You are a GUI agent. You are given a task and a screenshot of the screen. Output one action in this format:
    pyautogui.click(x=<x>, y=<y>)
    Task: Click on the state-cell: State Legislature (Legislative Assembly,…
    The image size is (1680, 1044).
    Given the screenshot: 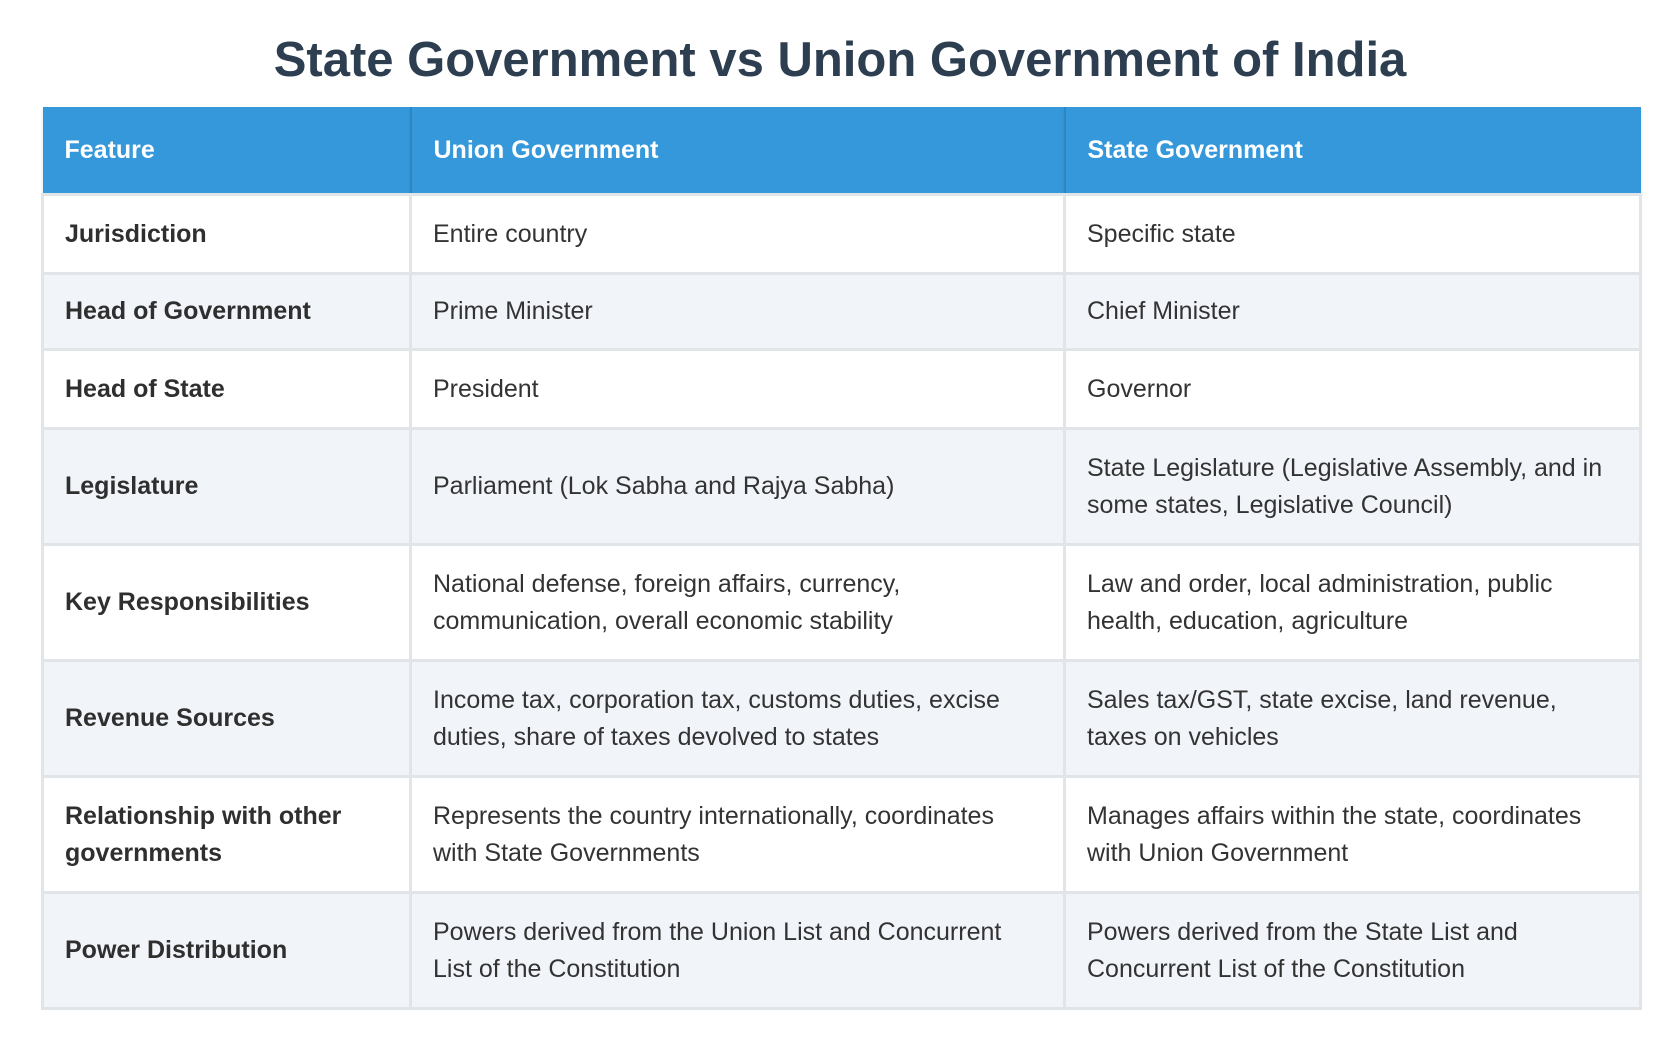 What is the action you would take?
    pyautogui.click(x=1352, y=486)
    